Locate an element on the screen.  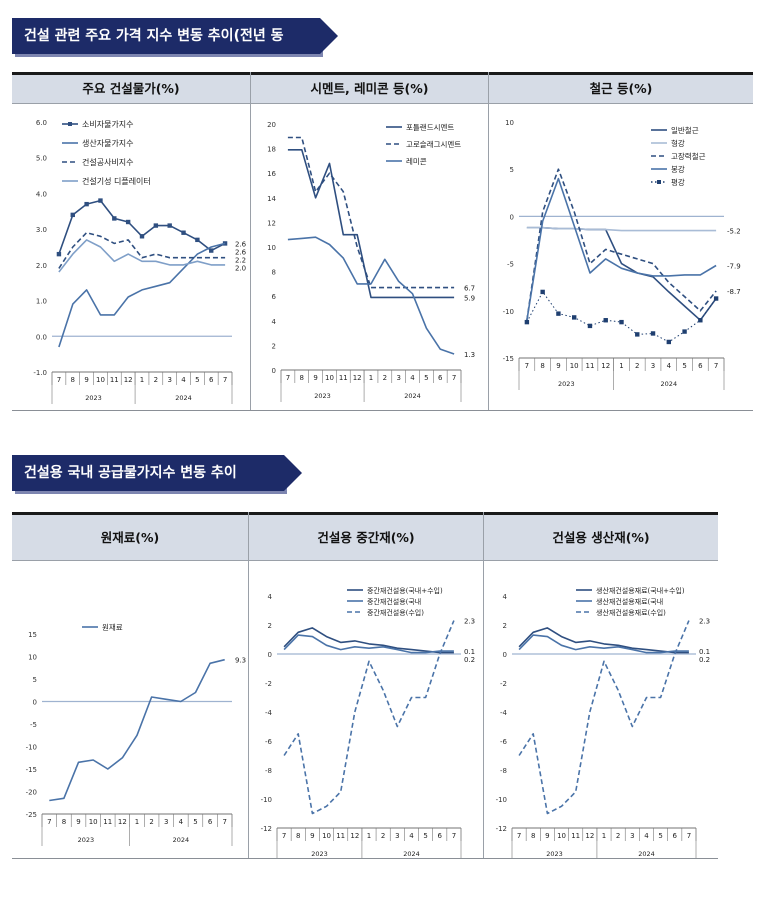
y-tick-label: 12 is located at coordinates (271, 223).